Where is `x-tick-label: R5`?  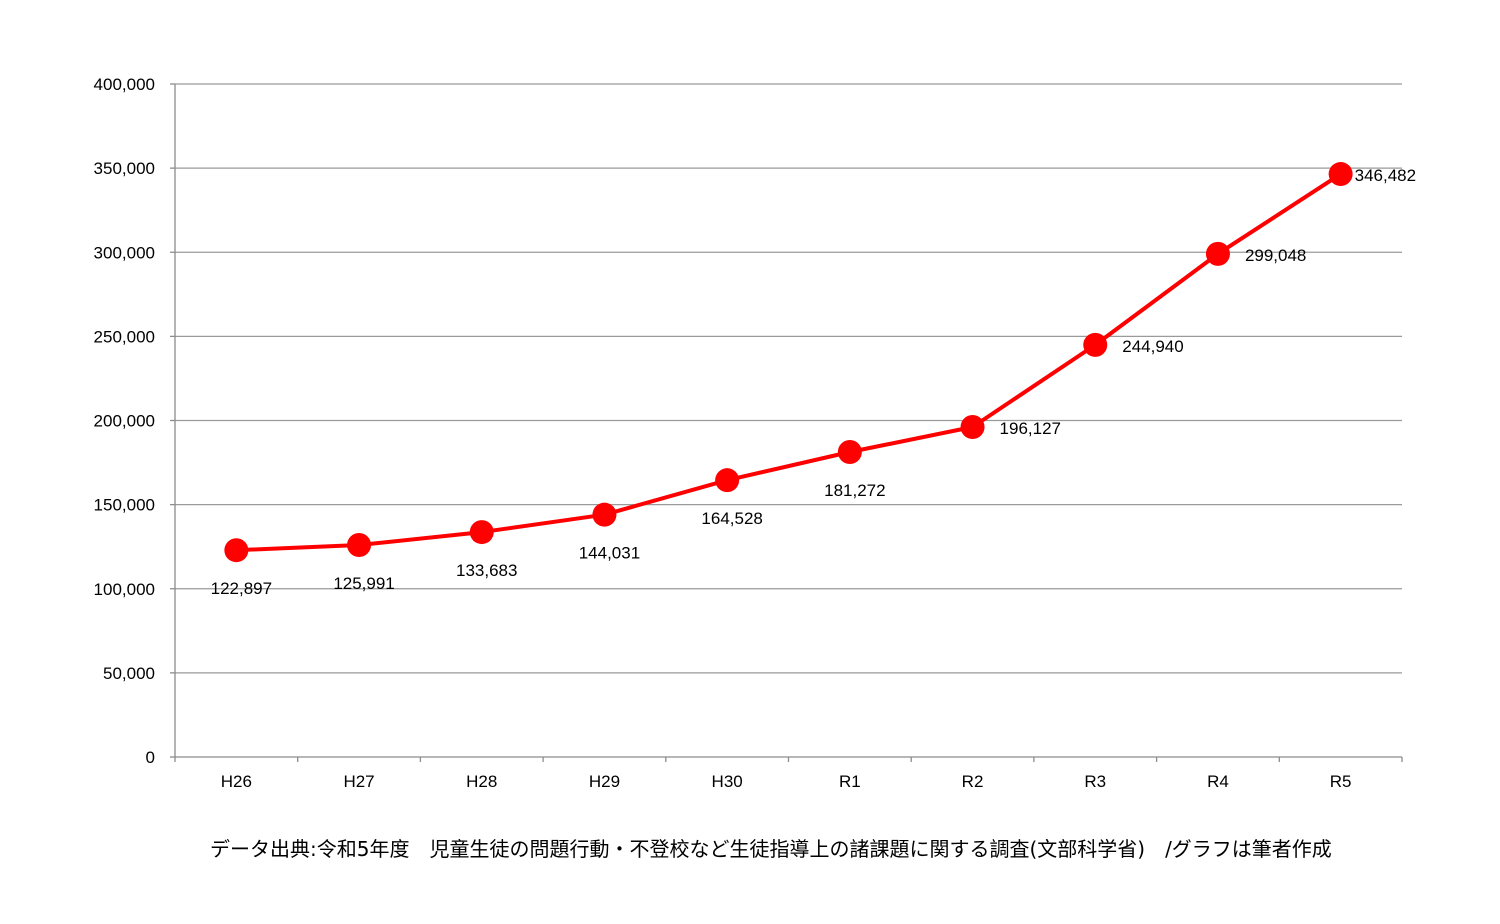 x-tick-label: R5 is located at coordinates (1341, 781).